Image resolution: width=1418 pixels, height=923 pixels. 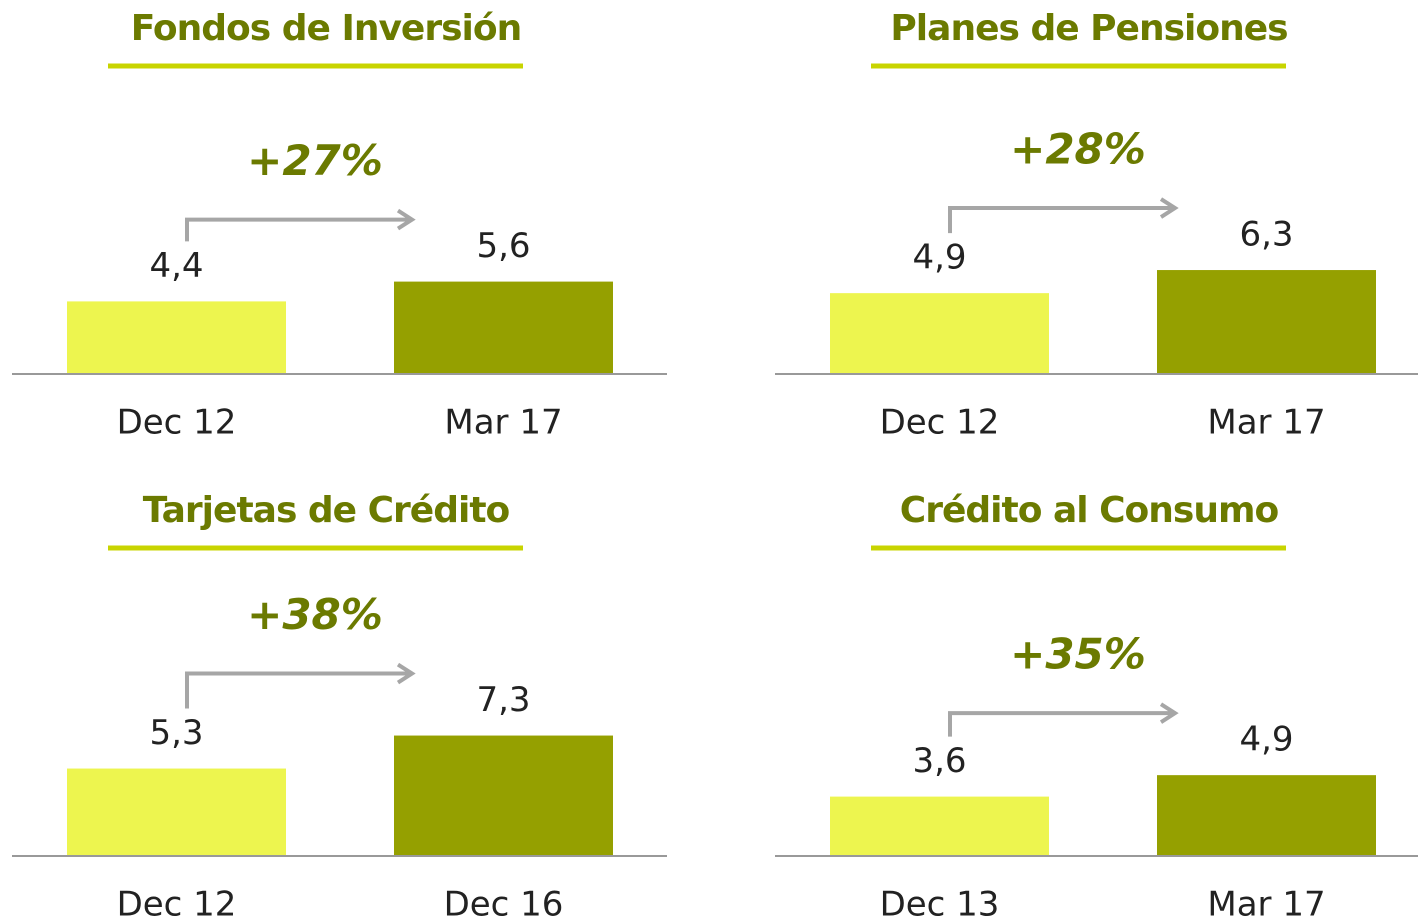 What do you see at coordinates (1089, 510) in the screenshot?
I see `chart-title: Crédito al Consumo` at bounding box center [1089, 510].